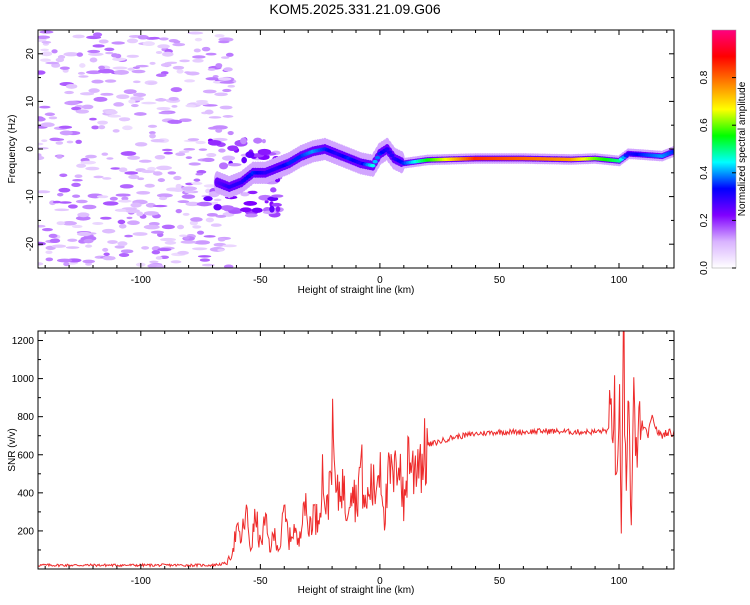 This screenshot has width=750, height=605. Describe the element at coordinates (25, 531) in the screenshot. I see `y-tick-label: 200` at that location.